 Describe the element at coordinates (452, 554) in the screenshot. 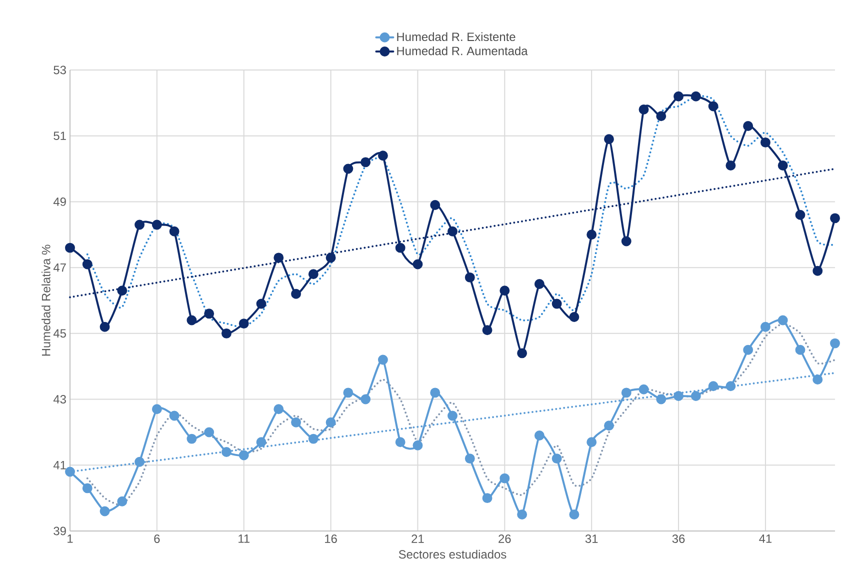

I see `x-axis-title: Sectores estudiados` at that location.